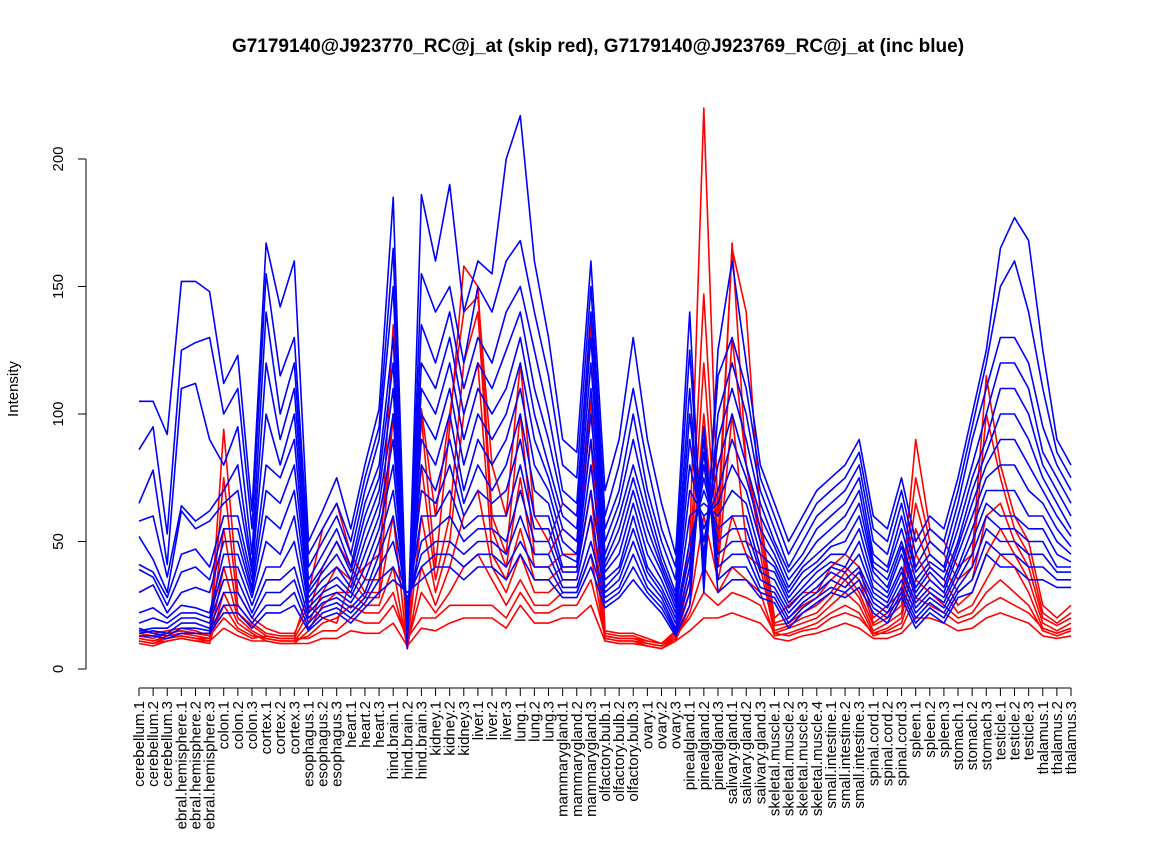 Image resolution: width=1152 pixels, height=864 pixels. What do you see at coordinates (421, 740) in the screenshot?
I see `x-tick-label: hind.brain.3` at bounding box center [421, 740].